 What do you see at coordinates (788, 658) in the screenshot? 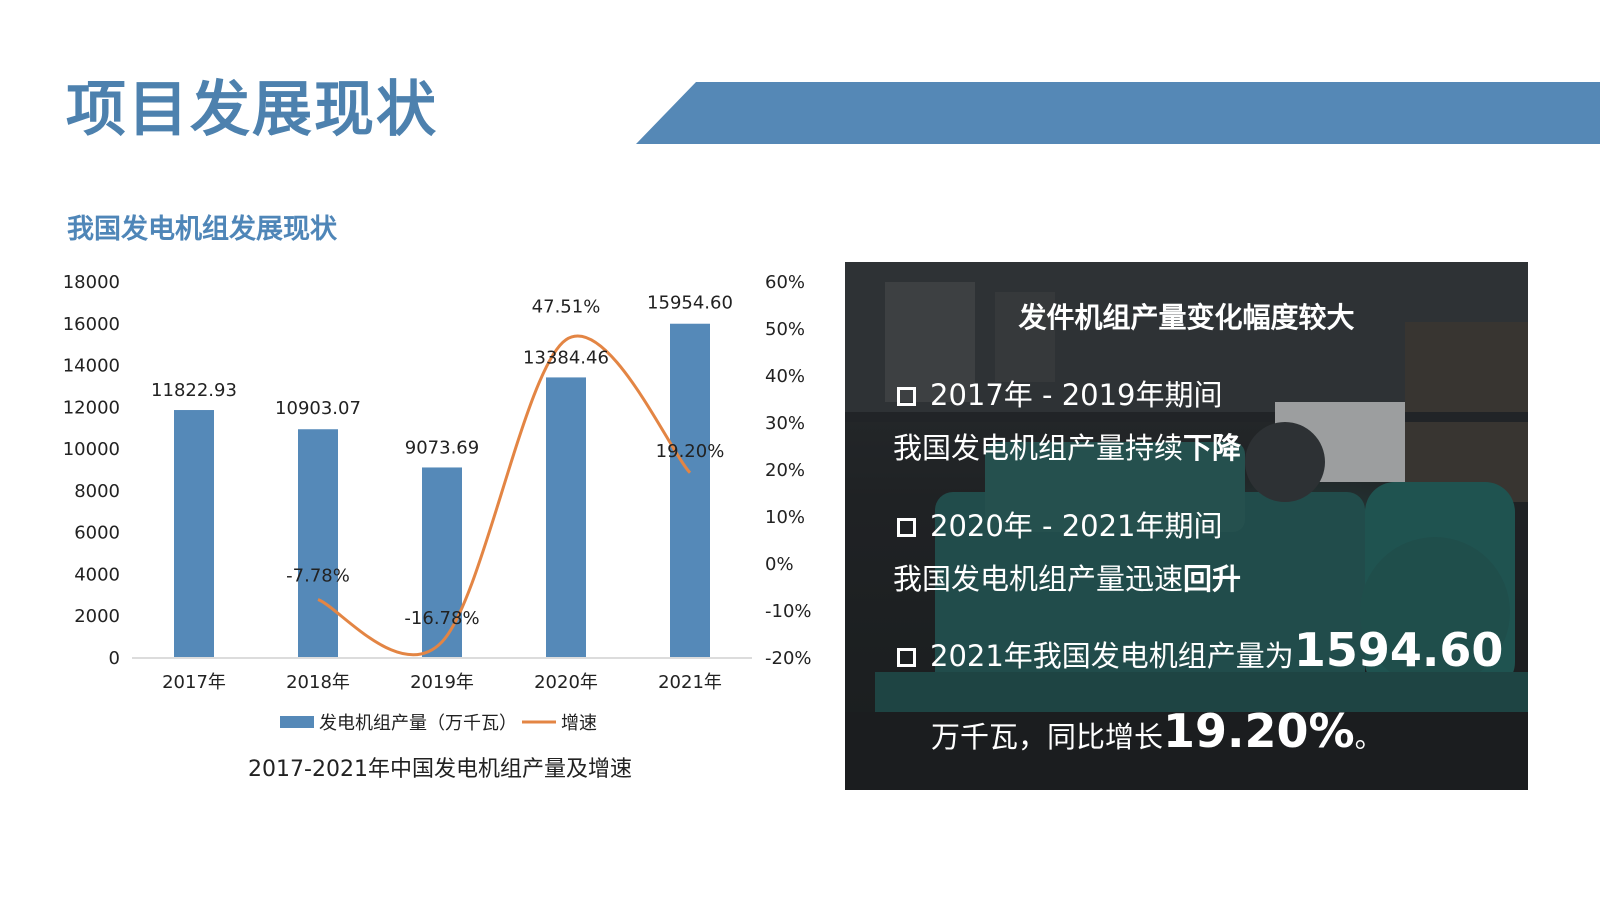
I see `y-right-tick-label: -20%` at bounding box center [788, 658].